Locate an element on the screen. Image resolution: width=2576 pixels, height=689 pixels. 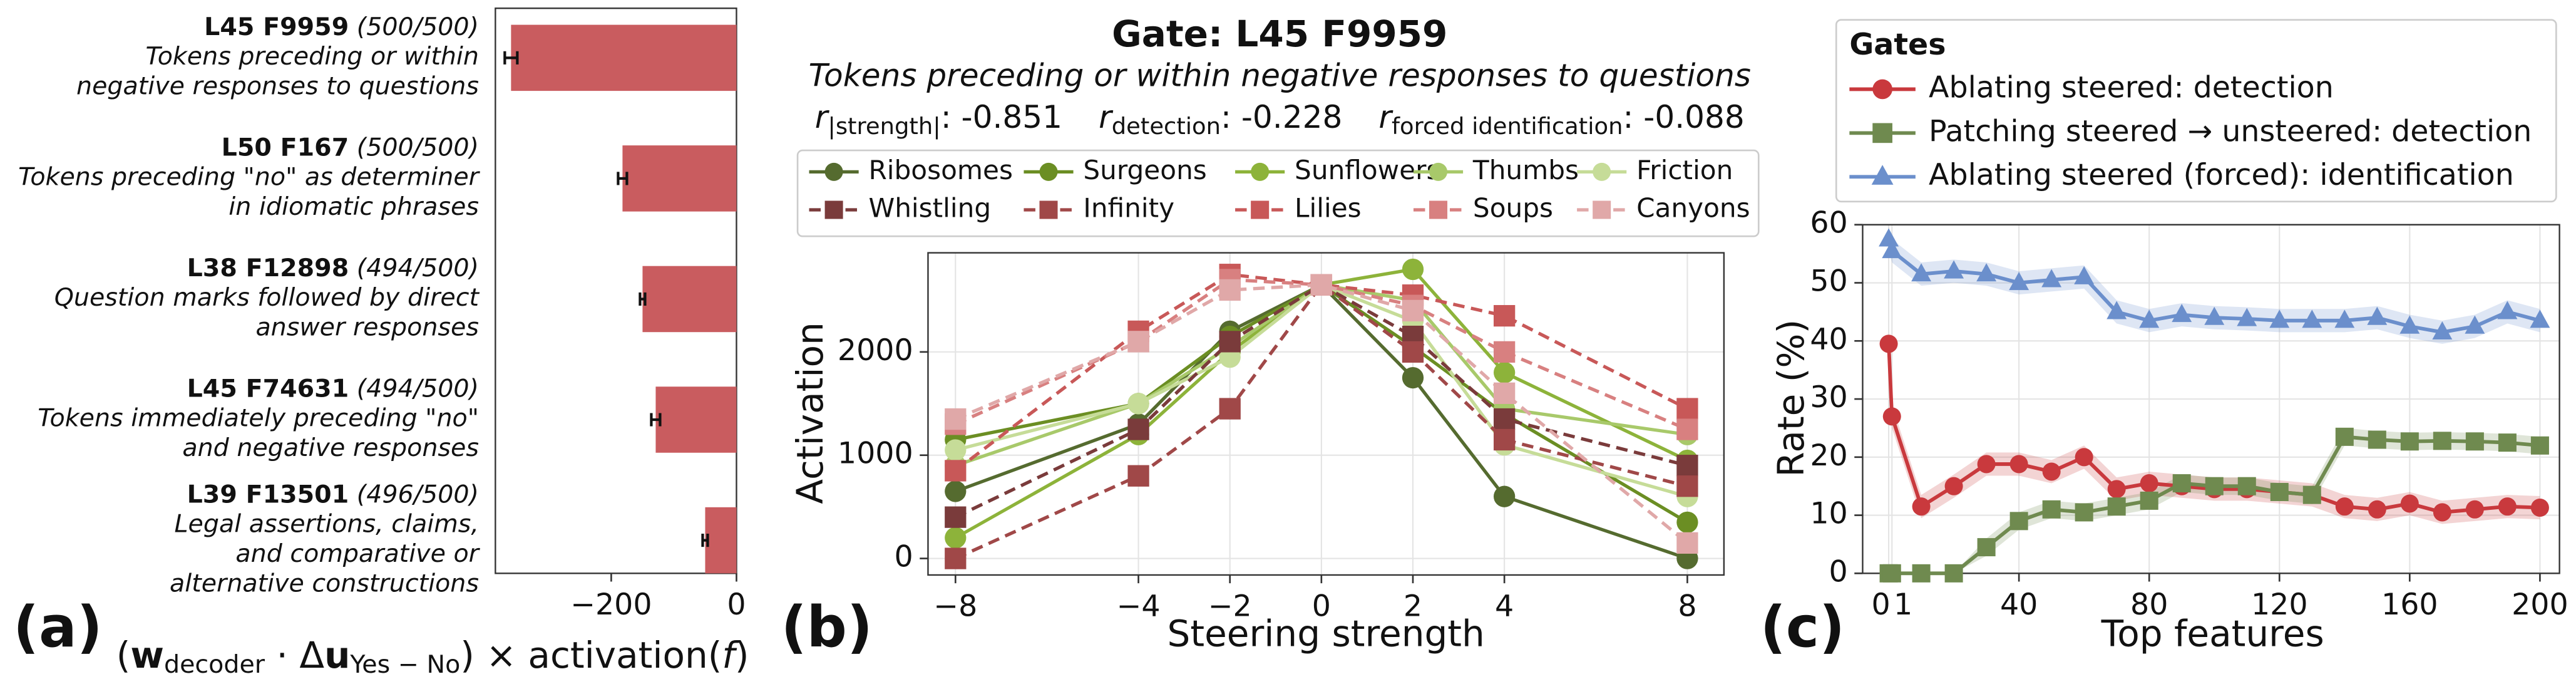
y-axis-label: Rate (%) is located at coordinates (1791, 398).